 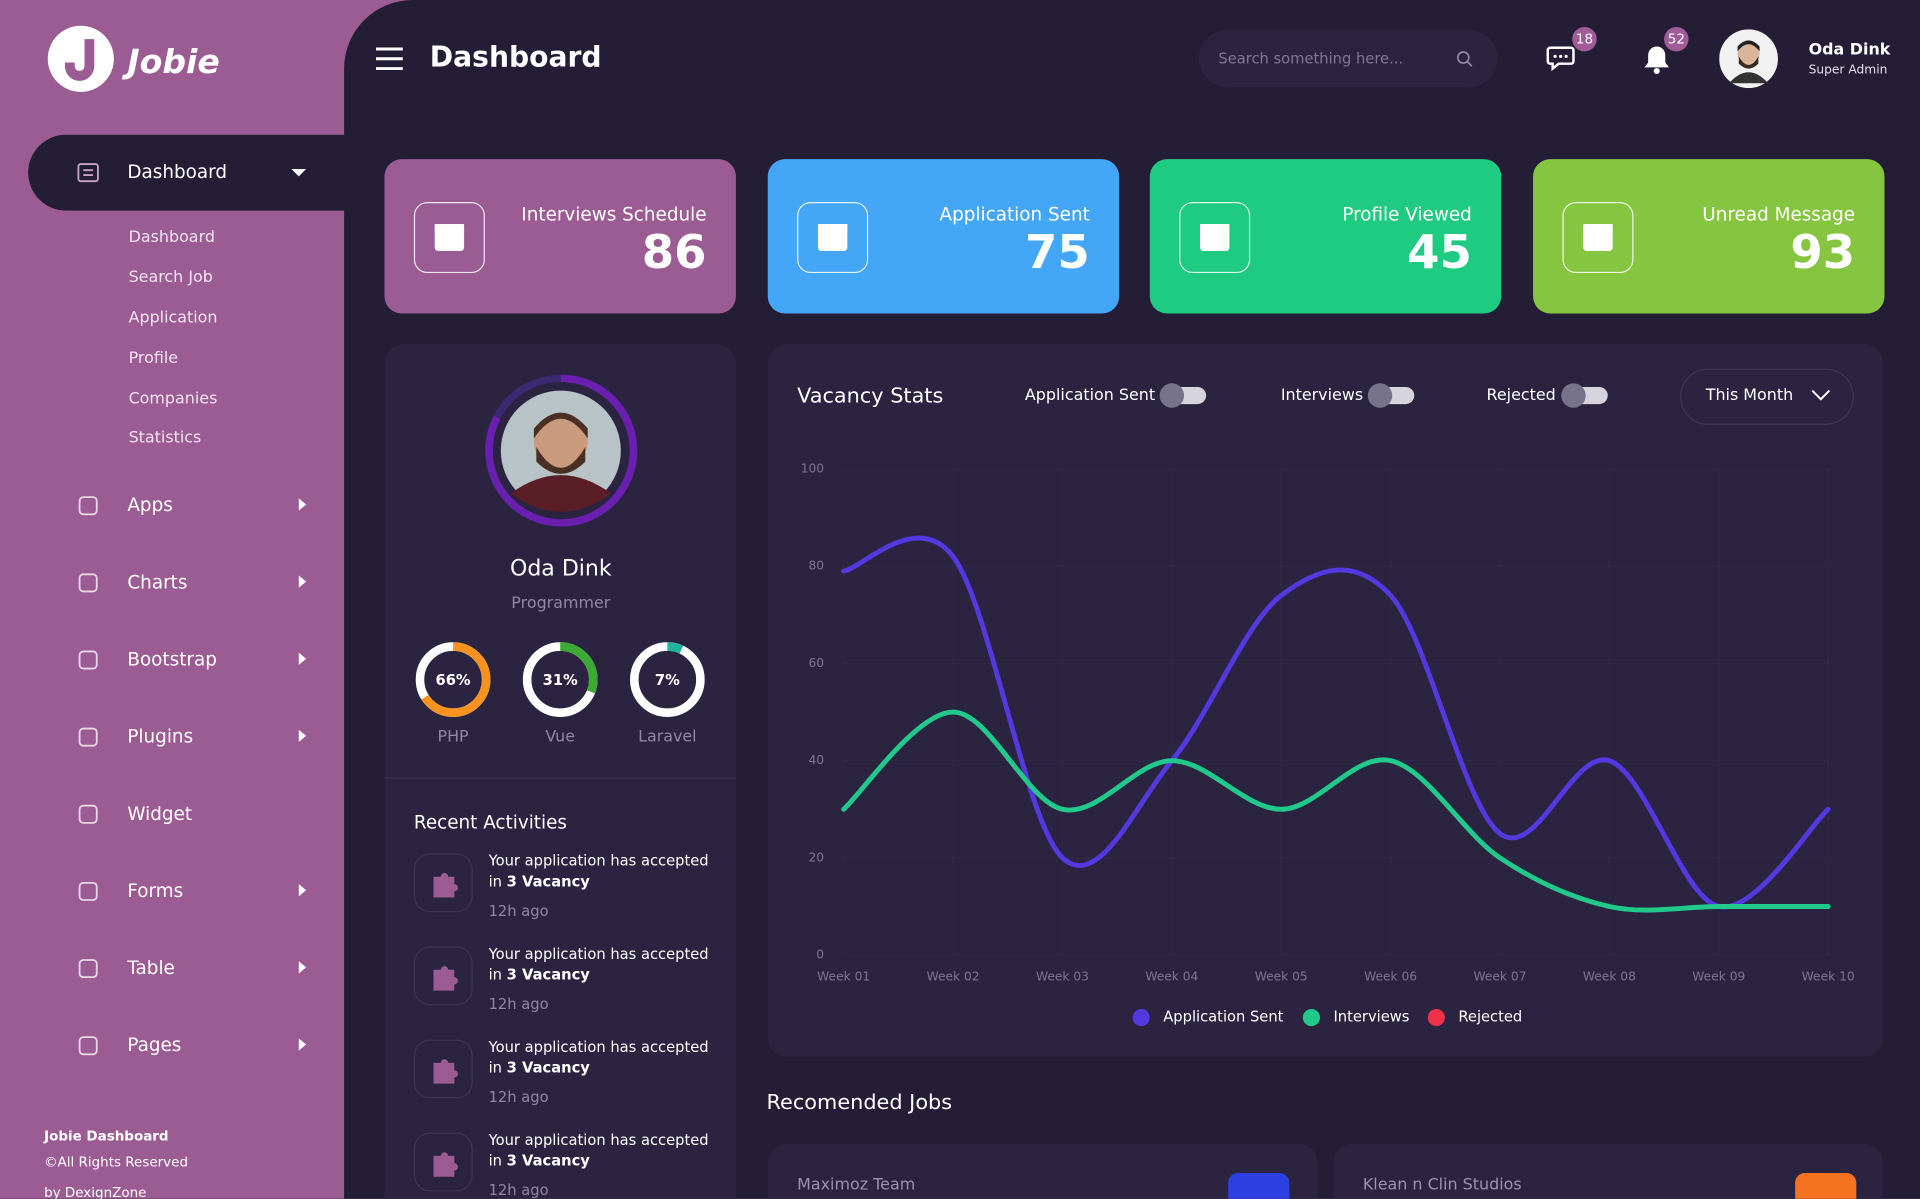 I want to click on period-dropdown, so click(x=1767, y=396).